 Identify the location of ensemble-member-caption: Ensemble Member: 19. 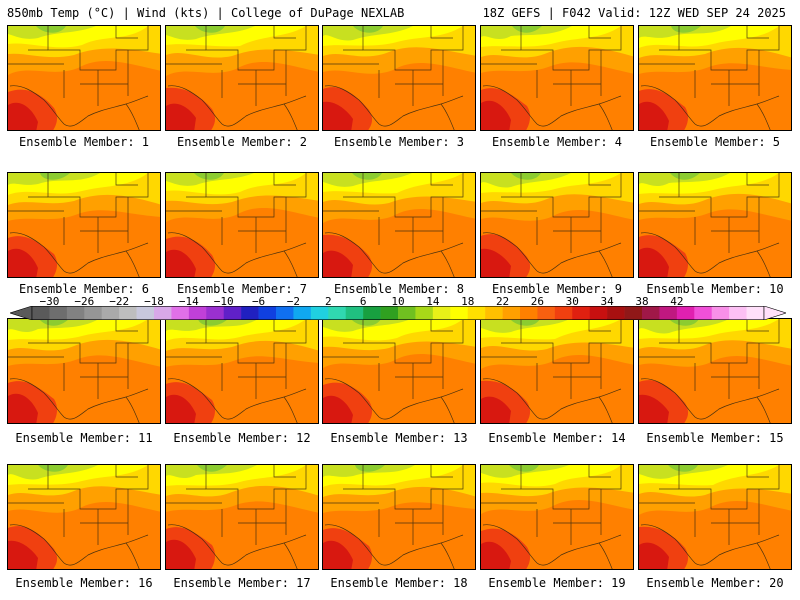
(557, 583).